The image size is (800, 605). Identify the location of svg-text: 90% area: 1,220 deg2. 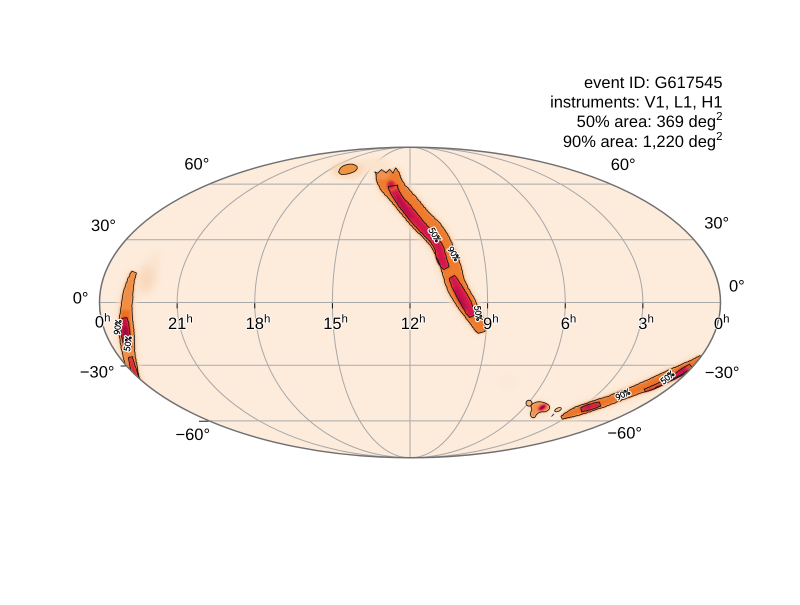
(643, 141).